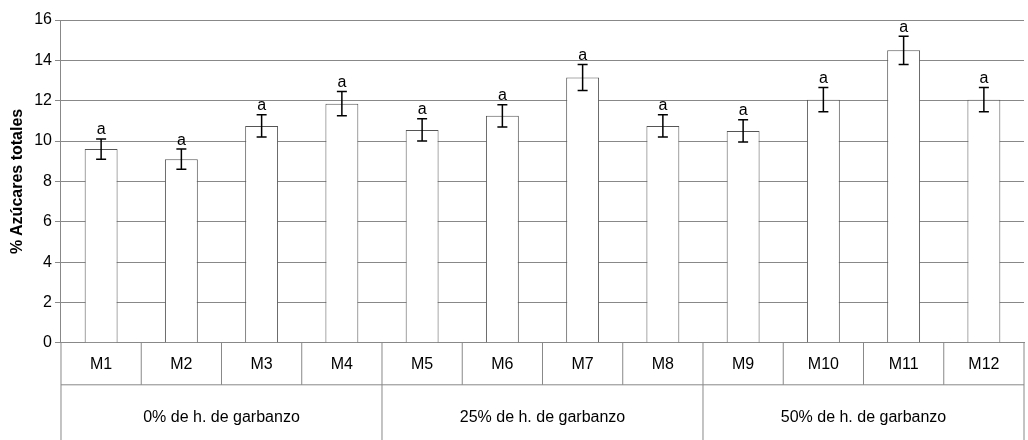 The width and height of the screenshot is (1028, 440). I want to click on x-tick-label: M7, so click(582, 363).